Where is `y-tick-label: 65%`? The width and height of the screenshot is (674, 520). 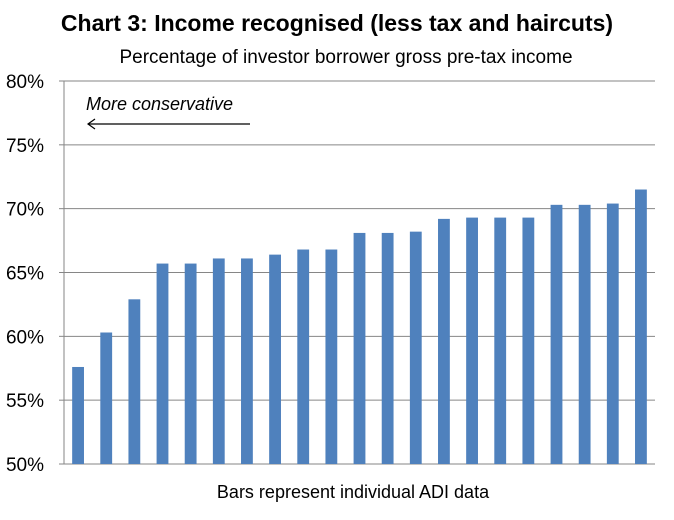 y-tick-label: 65% is located at coordinates (25, 274).